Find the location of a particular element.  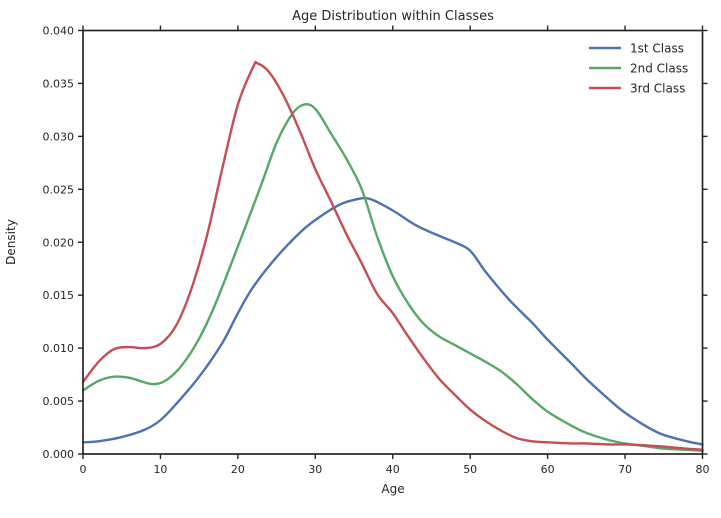

y-tick-label: 0.040 is located at coordinates (59, 31).